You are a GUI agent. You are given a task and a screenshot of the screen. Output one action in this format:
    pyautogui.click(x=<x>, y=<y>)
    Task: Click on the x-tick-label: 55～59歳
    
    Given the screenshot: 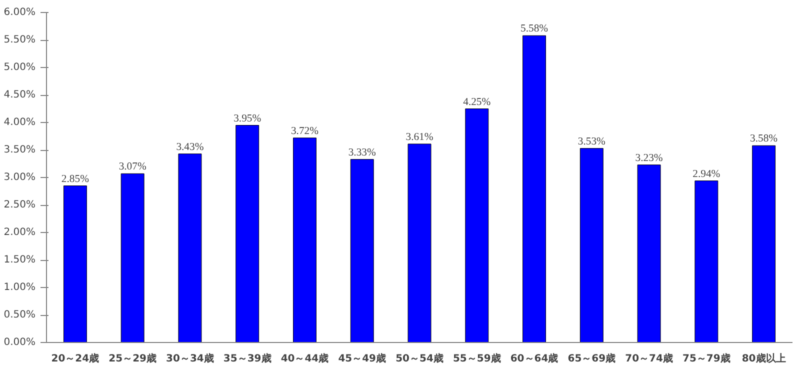 What is the action you would take?
    pyautogui.click(x=476, y=358)
    